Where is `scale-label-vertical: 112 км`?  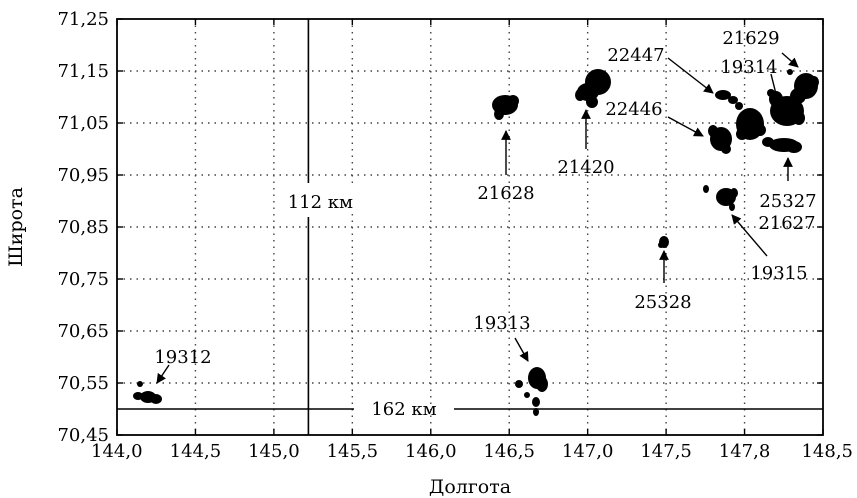 scale-label-vertical: 112 км is located at coordinates (320, 202).